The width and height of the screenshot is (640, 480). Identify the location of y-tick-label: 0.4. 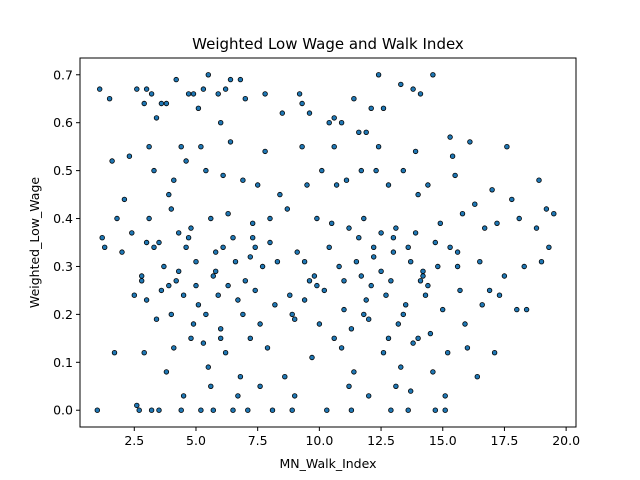
(63, 218).